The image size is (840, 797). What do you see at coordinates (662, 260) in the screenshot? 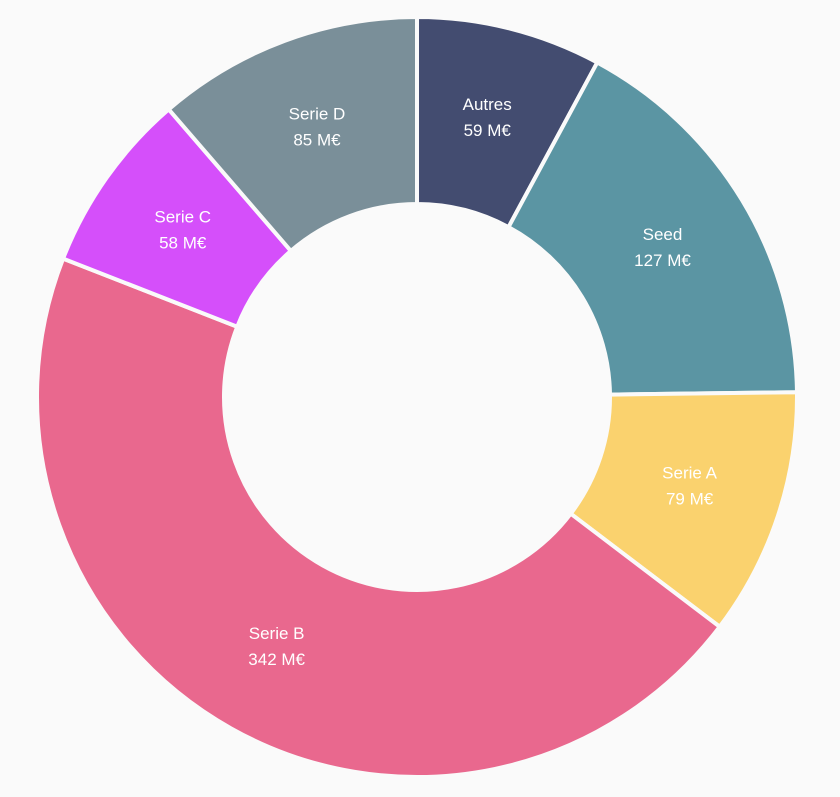
I see `slice-value-label: 127 M€` at bounding box center [662, 260].